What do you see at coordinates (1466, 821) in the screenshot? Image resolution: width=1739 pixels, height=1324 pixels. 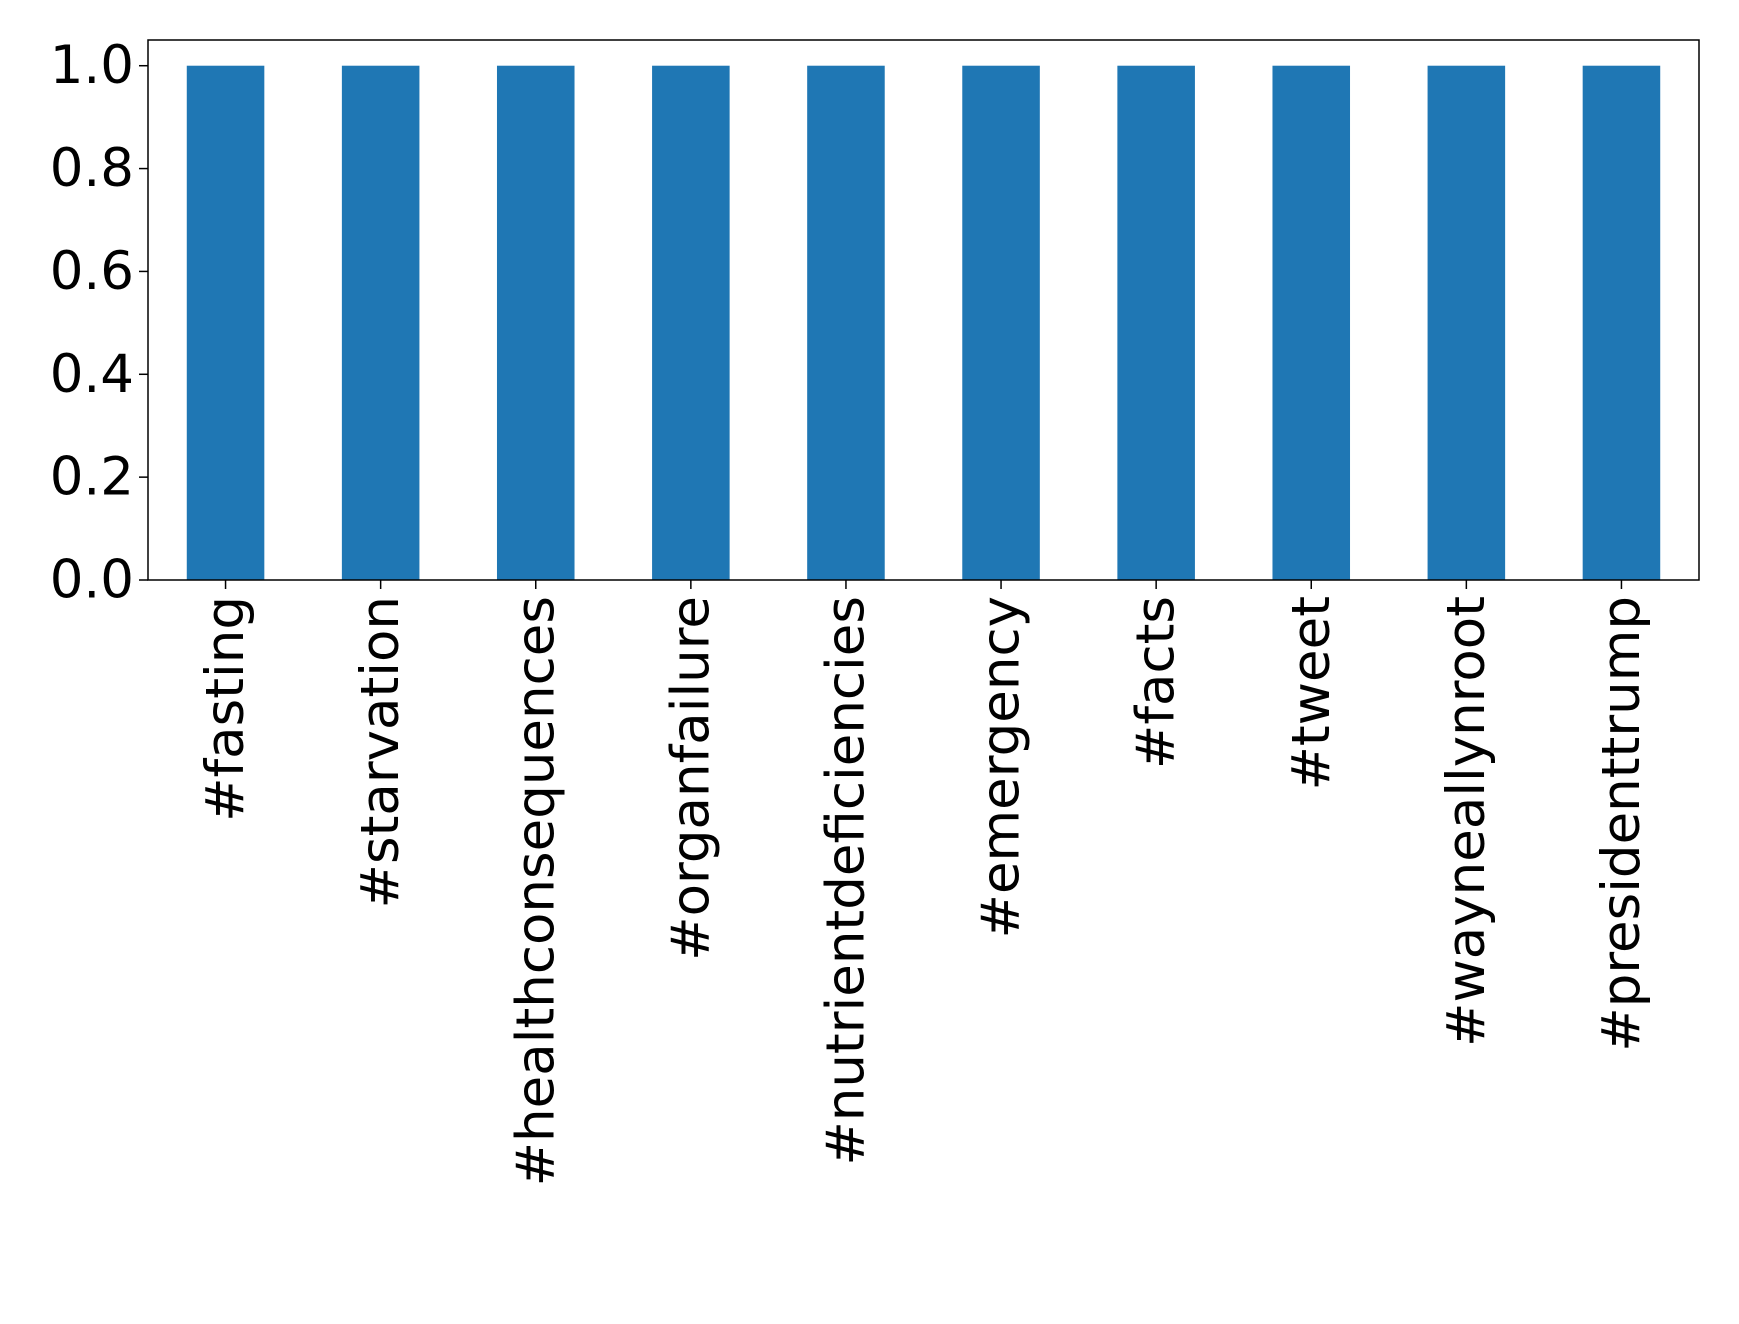 I see `x-tick-label: #wayneallynroot` at bounding box center [1466, 821].